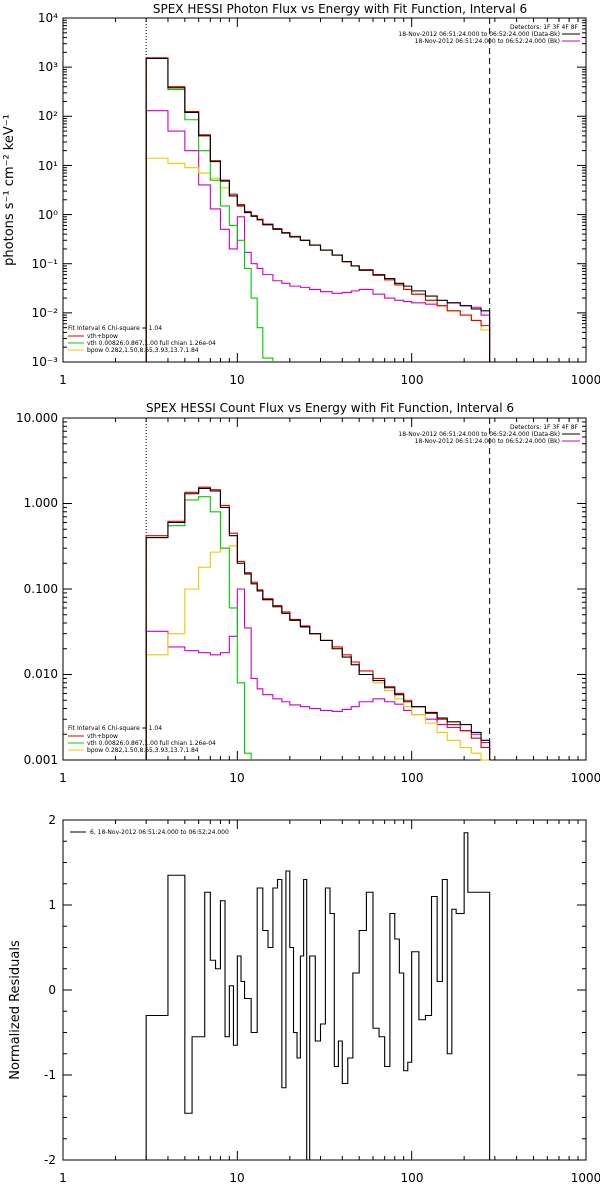 The image size is (600, 1200). Describe the element at coordinates (412, 1178) in the screenshot. I see `residuals-x-tick-100: 100` at that location.